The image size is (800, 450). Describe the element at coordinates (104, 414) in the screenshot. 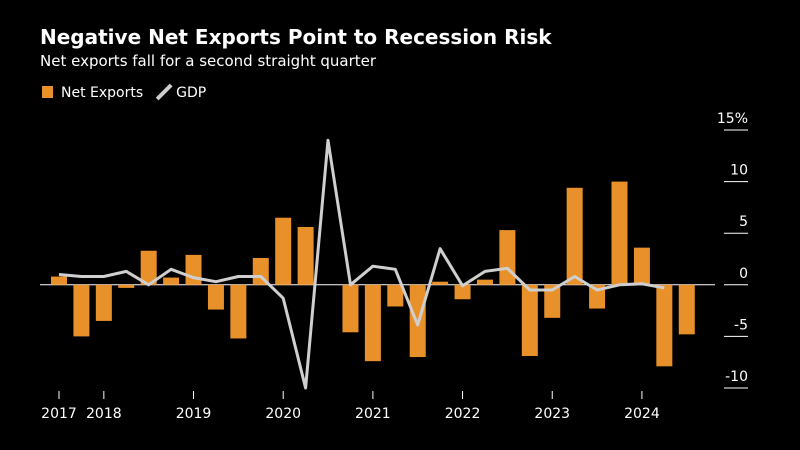

I see `x-tick-label: 2018` at that location.